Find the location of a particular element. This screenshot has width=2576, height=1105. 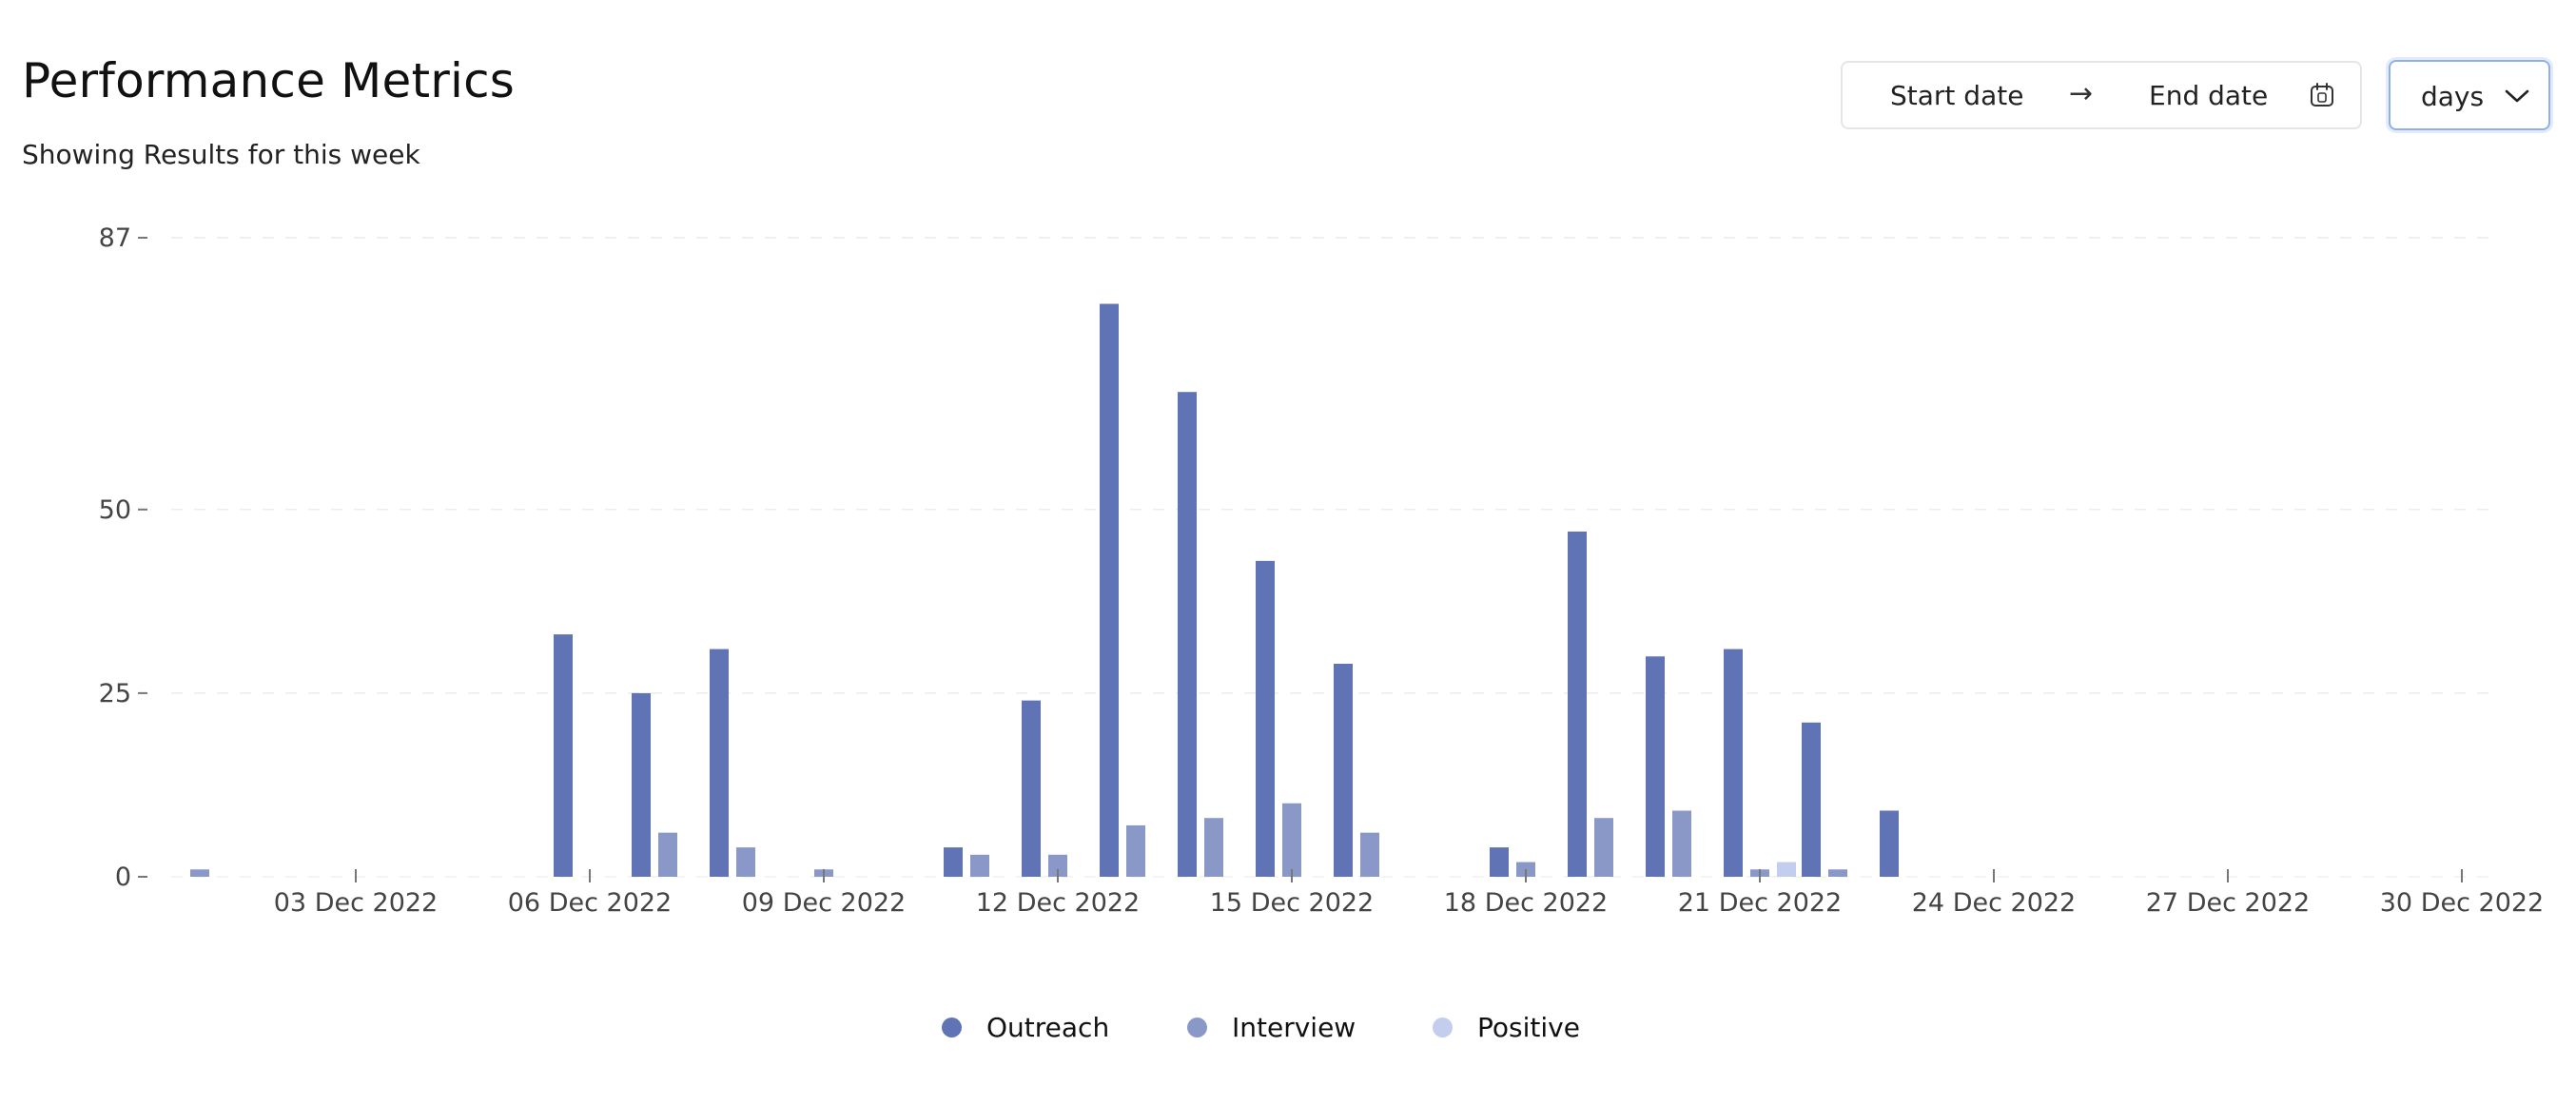

y-tick-label: 0 is located at coordinates (123, 877).